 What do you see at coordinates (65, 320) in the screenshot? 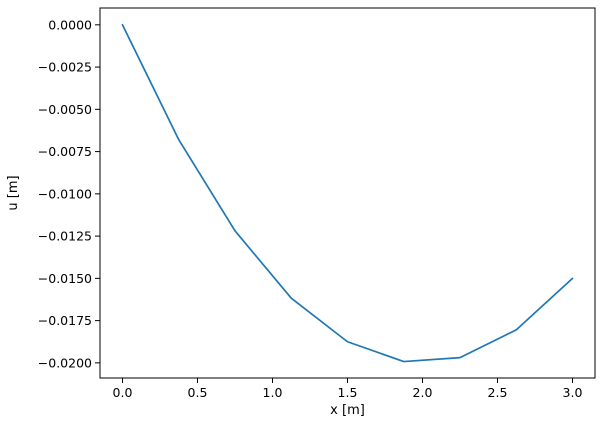
I see `y-tick-label: −0.0175` at bounding box center [65, 320].